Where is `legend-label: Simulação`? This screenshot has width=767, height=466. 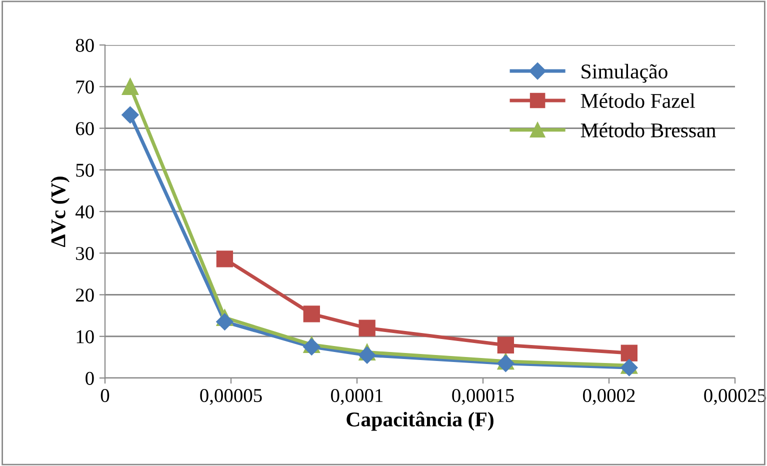
legend-label: Simulação is located at coordinates (625, 73).